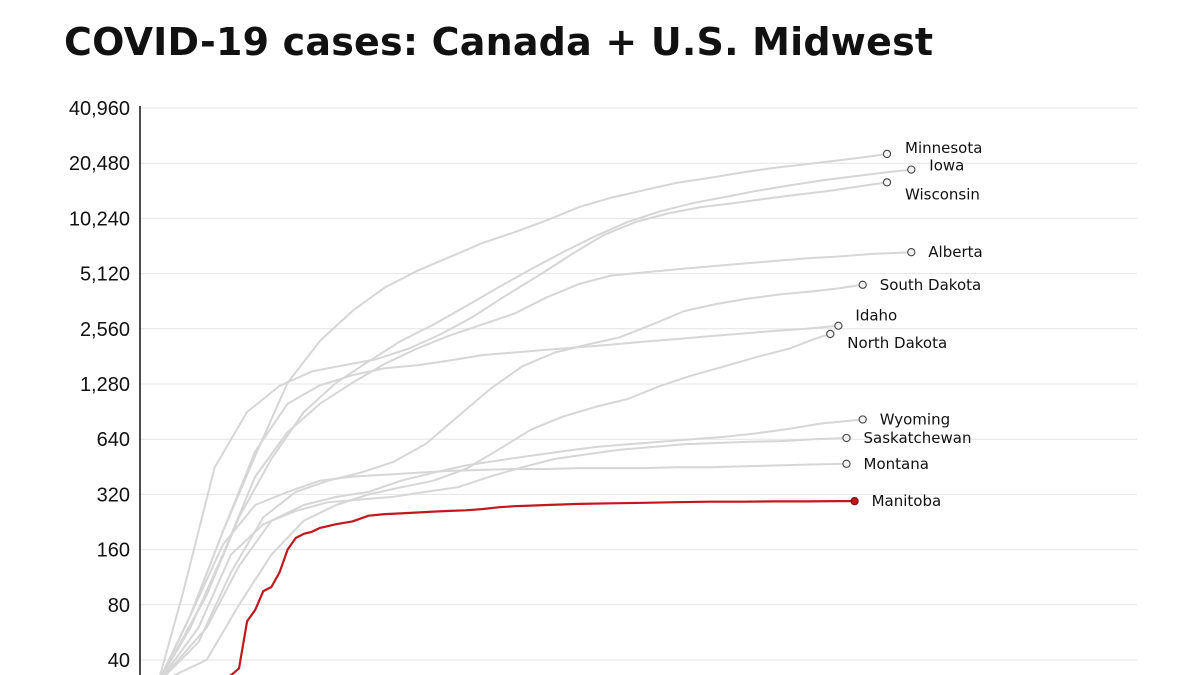  Describe the element at coordinates (911, 252) in the screenshot. I see `end-marker-alberta` at that location.